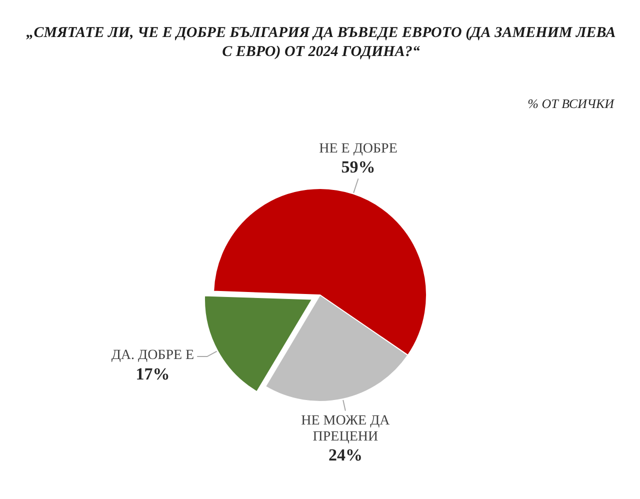 This screenshot has width=640, height=499. I want to click on slice-label: НЕ МОЖЕ ДА ПРЕЦЕНИ, so click(346, 428).